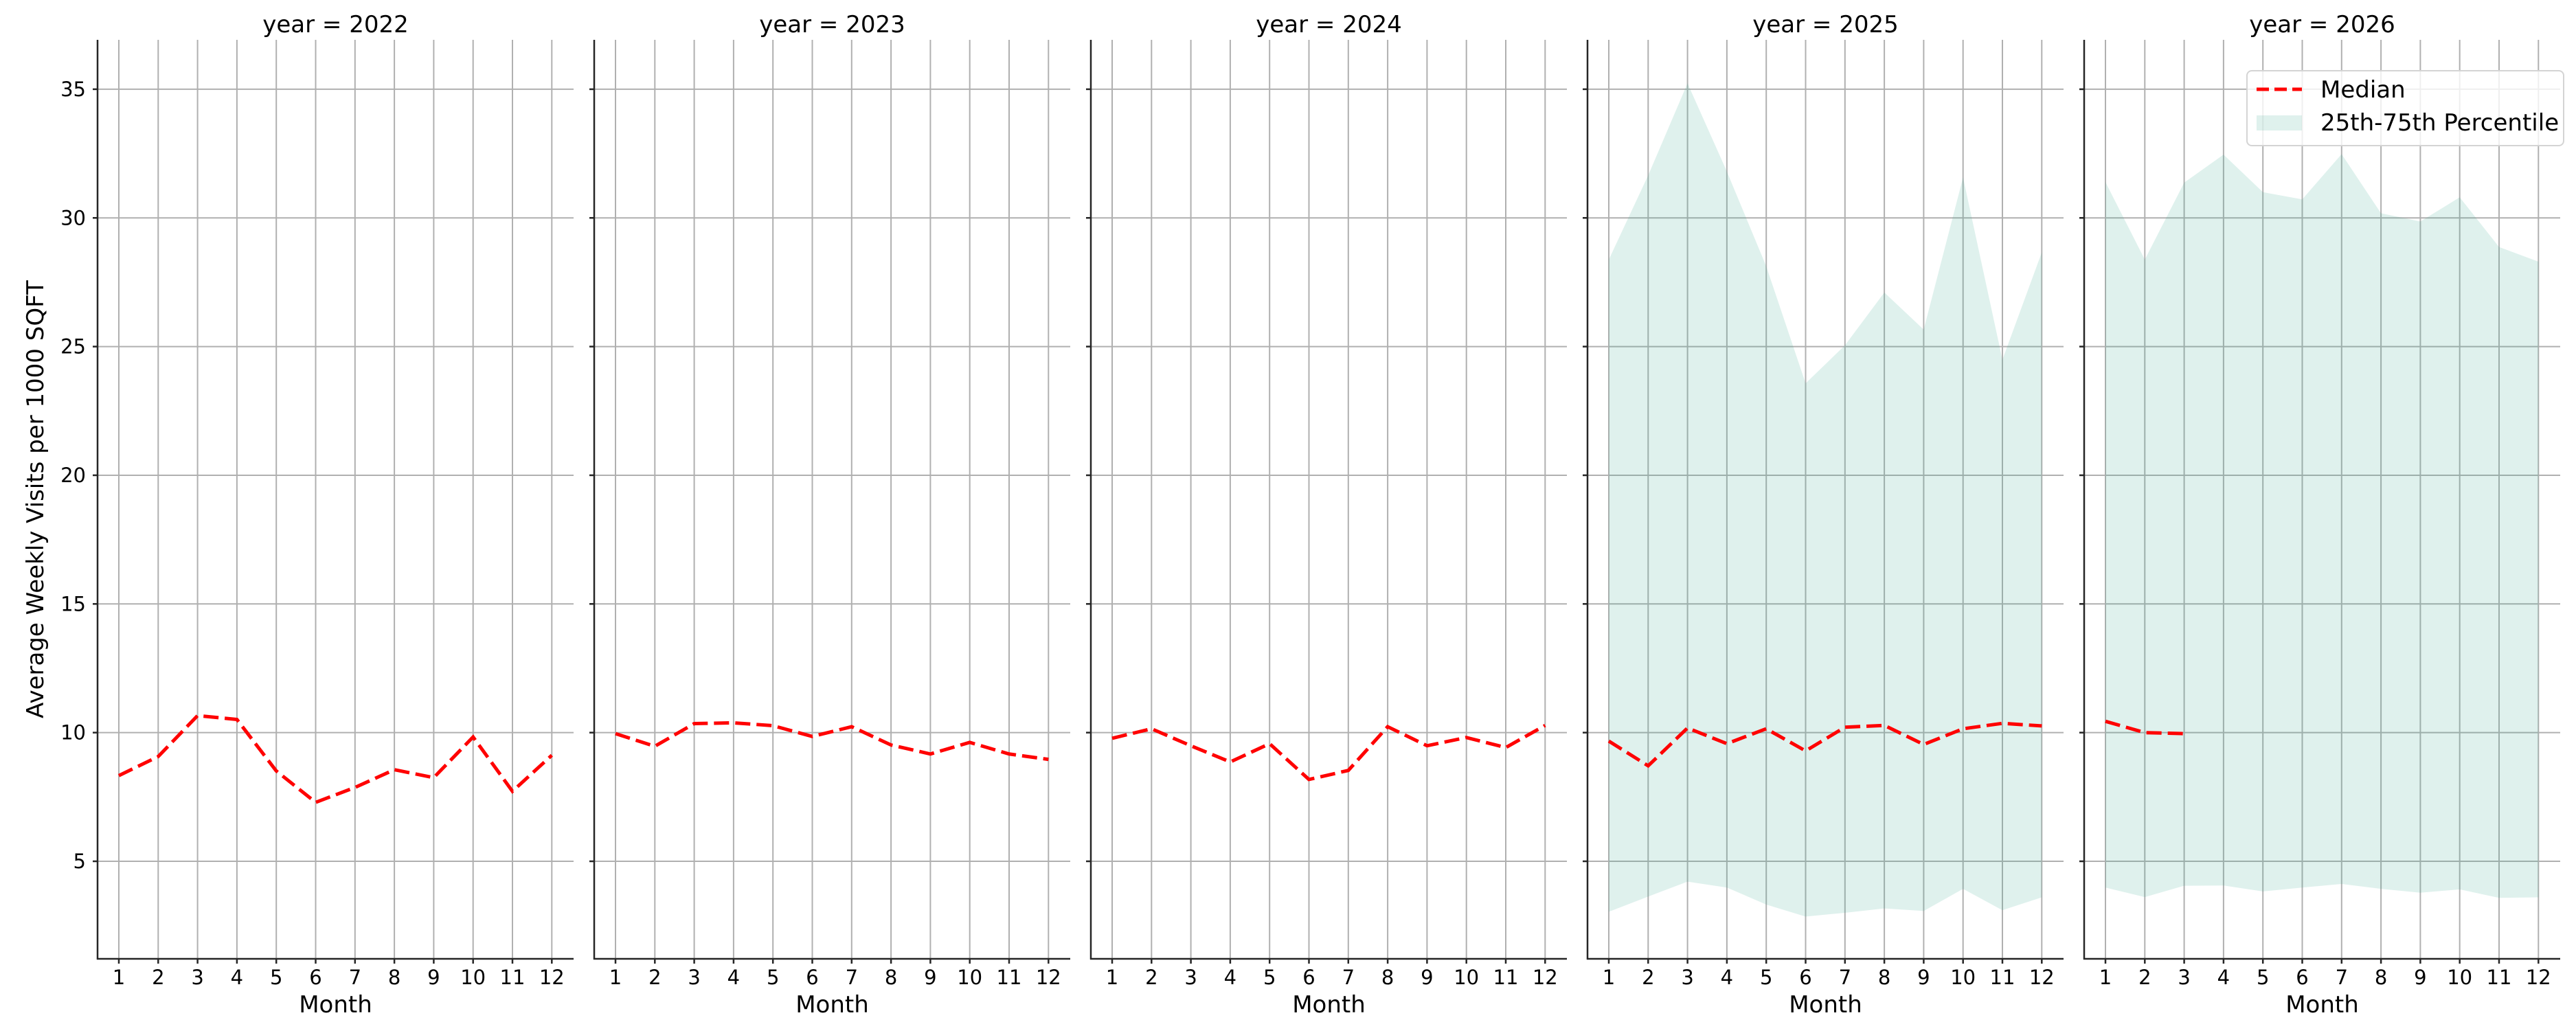 This screenshot has height=1033, width=2576. I want to click on legend-frame, so click(2405, 108).